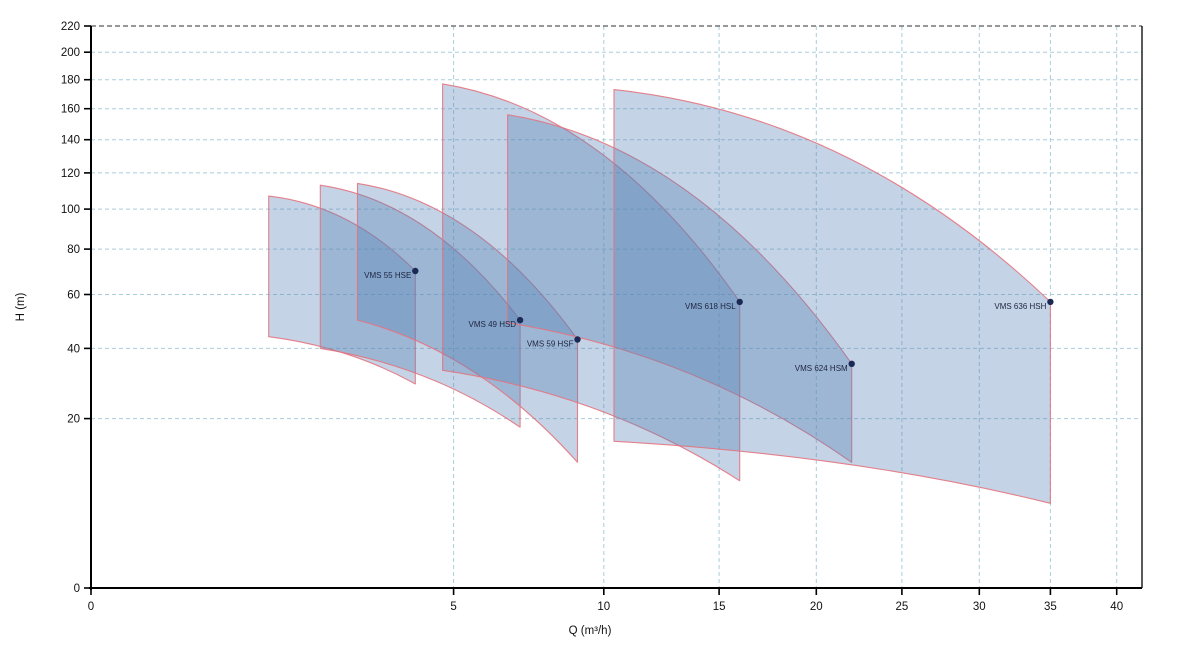 The height and width of the screenshot is (659, 1185). Describe the element at coordinates (387, 275) in the screenshot. I see `pump-label-vms-55-hse: VMS 55 HSE` at that location.